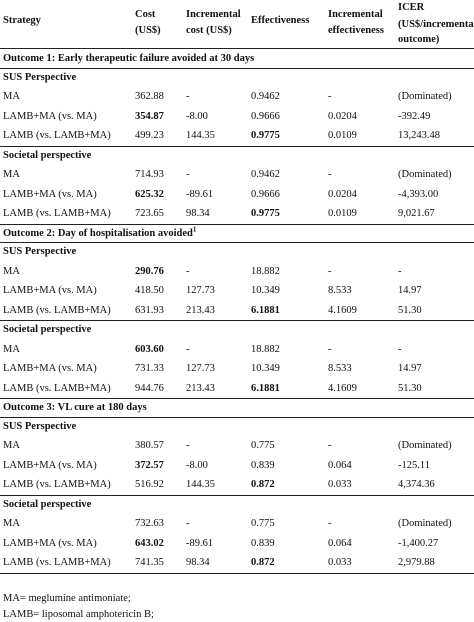  Describe the element at coordinates (209, 30) in the screenshot. I see `header-inc-cost-line2: cost (US$)` at that location.